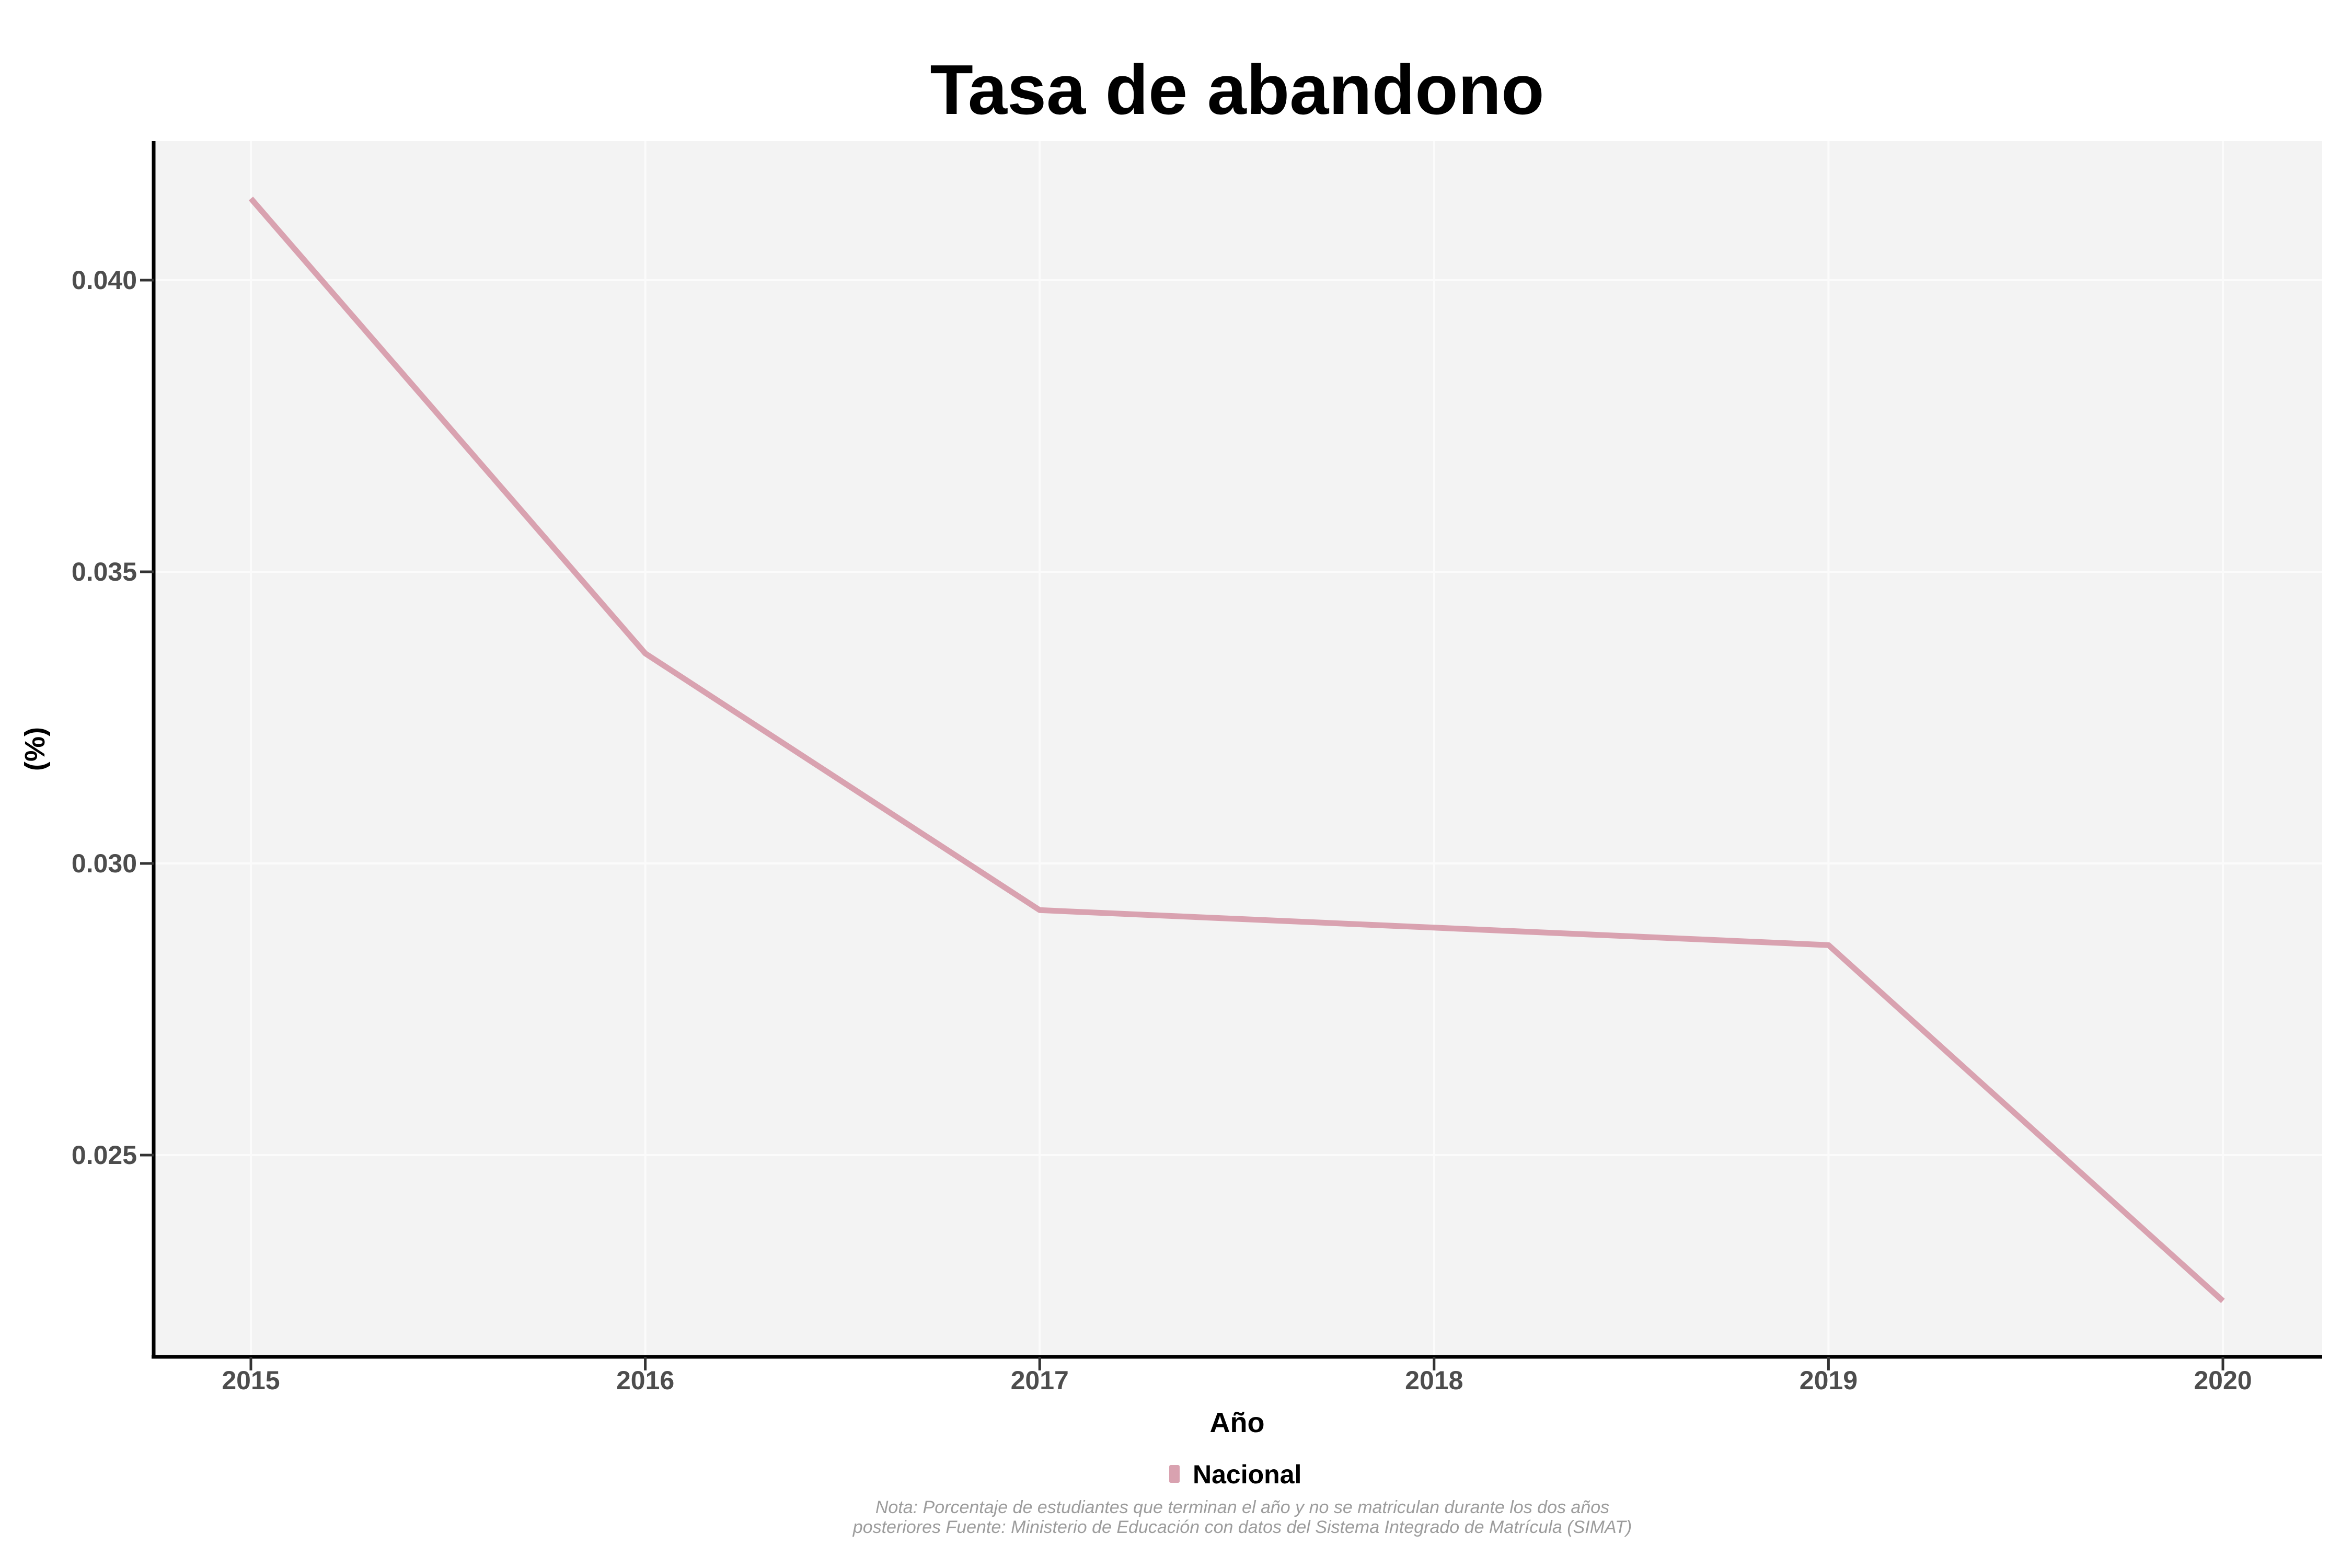 The height and width of the screenshot is (1568, 2352). Describe the element at coordinates (1829, 1380) in the screenshot. I see `x-tick-label: 2019` at that location.